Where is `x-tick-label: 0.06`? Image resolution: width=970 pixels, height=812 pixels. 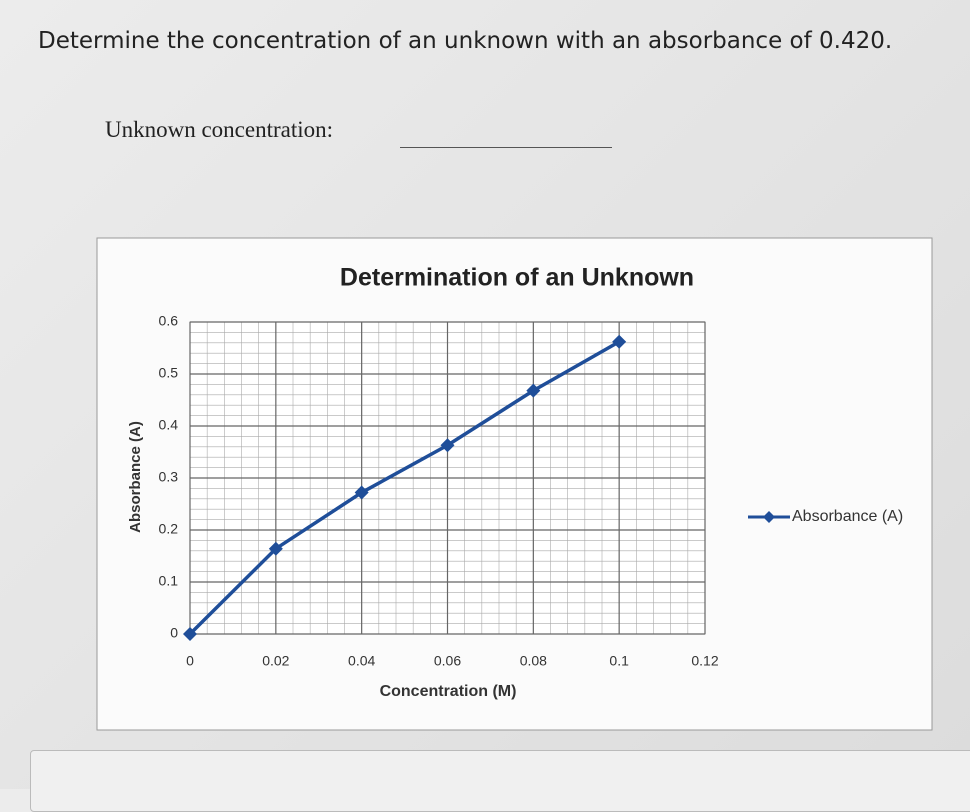 x-tick-label: 0.06 is located at coordinates (447, 661).